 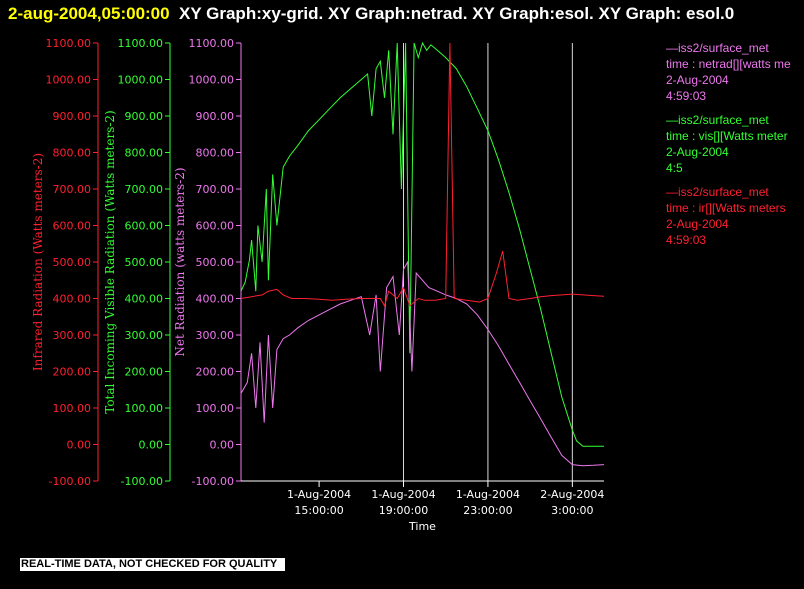 I want to click on netrad-tick-label-1: 0.00, so click(x=222, y=445).